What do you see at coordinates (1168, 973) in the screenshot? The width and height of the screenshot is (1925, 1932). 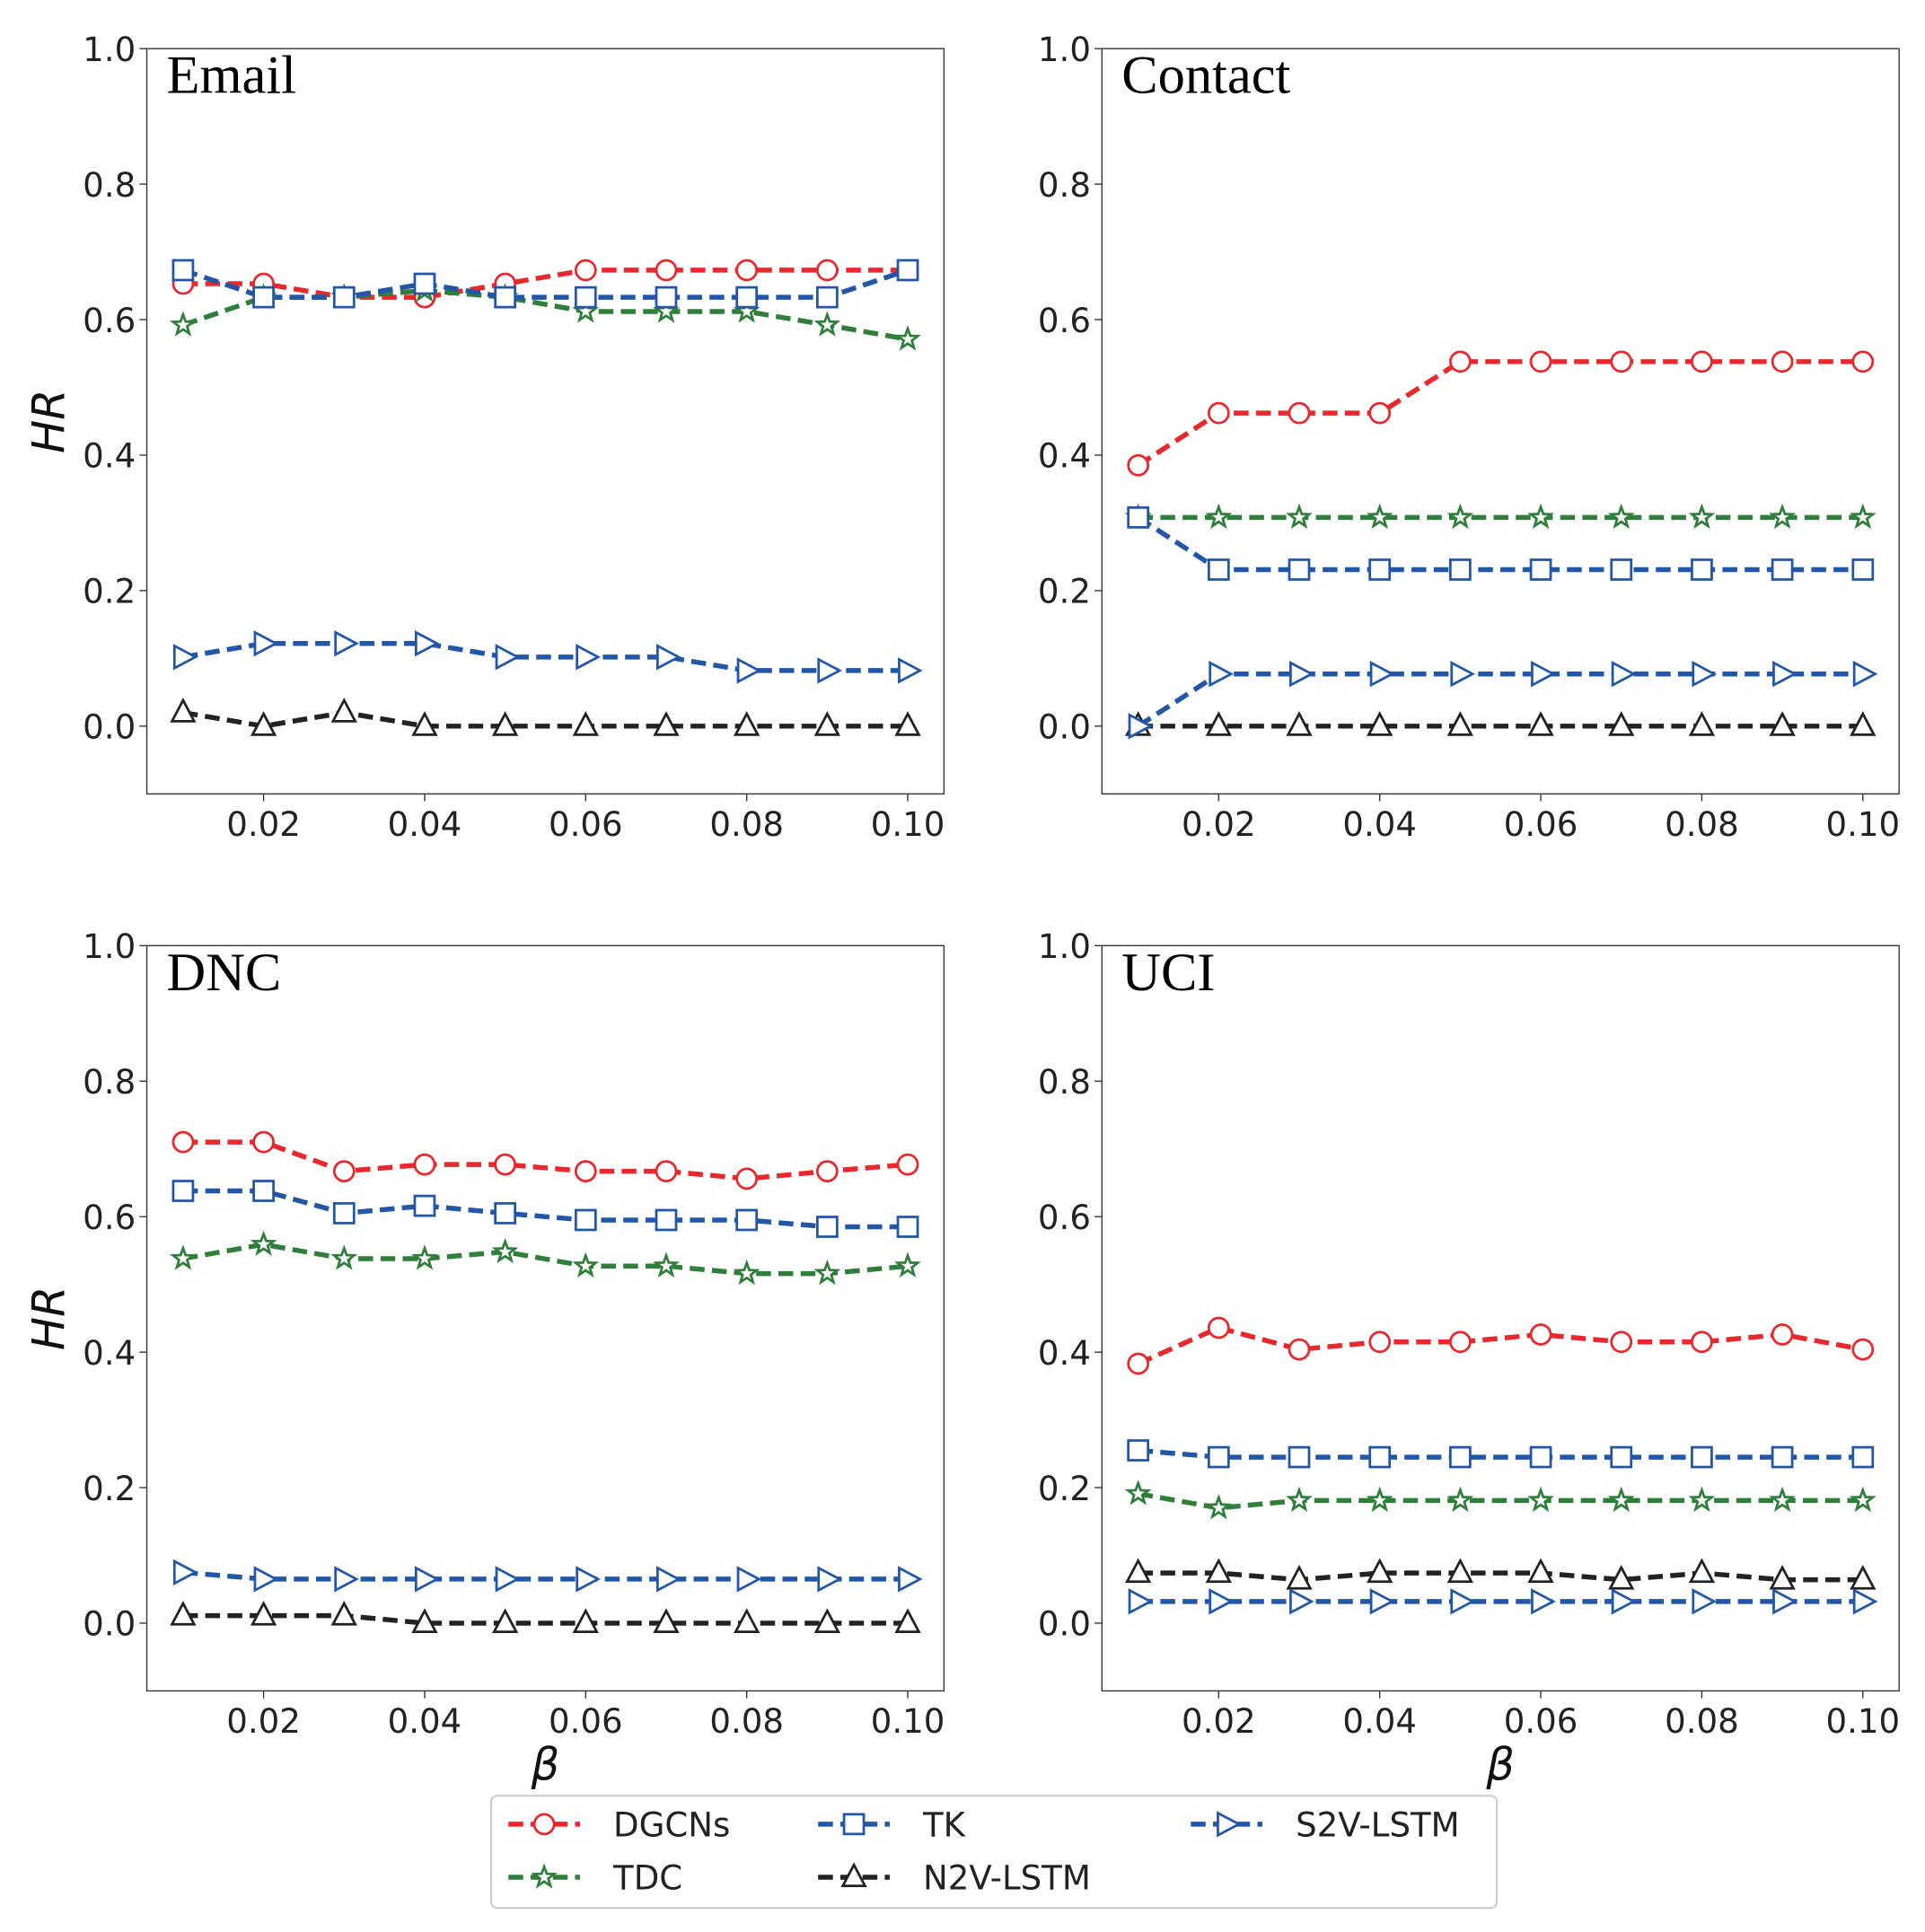 I see `panel-title: UCI` at bounding box center [1168, 973].